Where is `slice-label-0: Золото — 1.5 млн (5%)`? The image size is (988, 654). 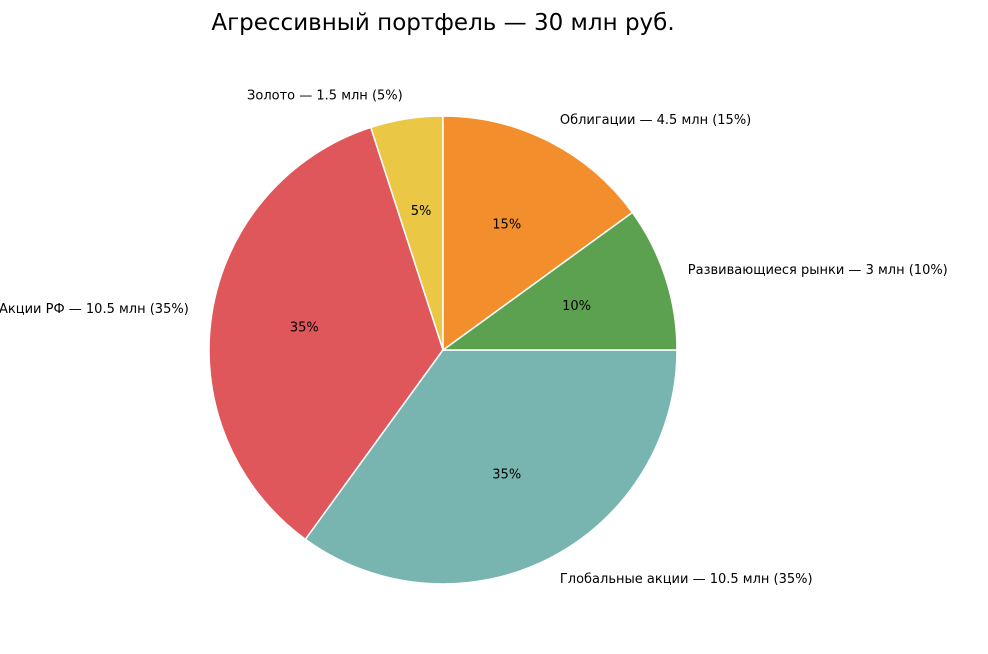
slice-label-0: Золото — 1.5 млн (5%) is located at coordinates (325, 95).